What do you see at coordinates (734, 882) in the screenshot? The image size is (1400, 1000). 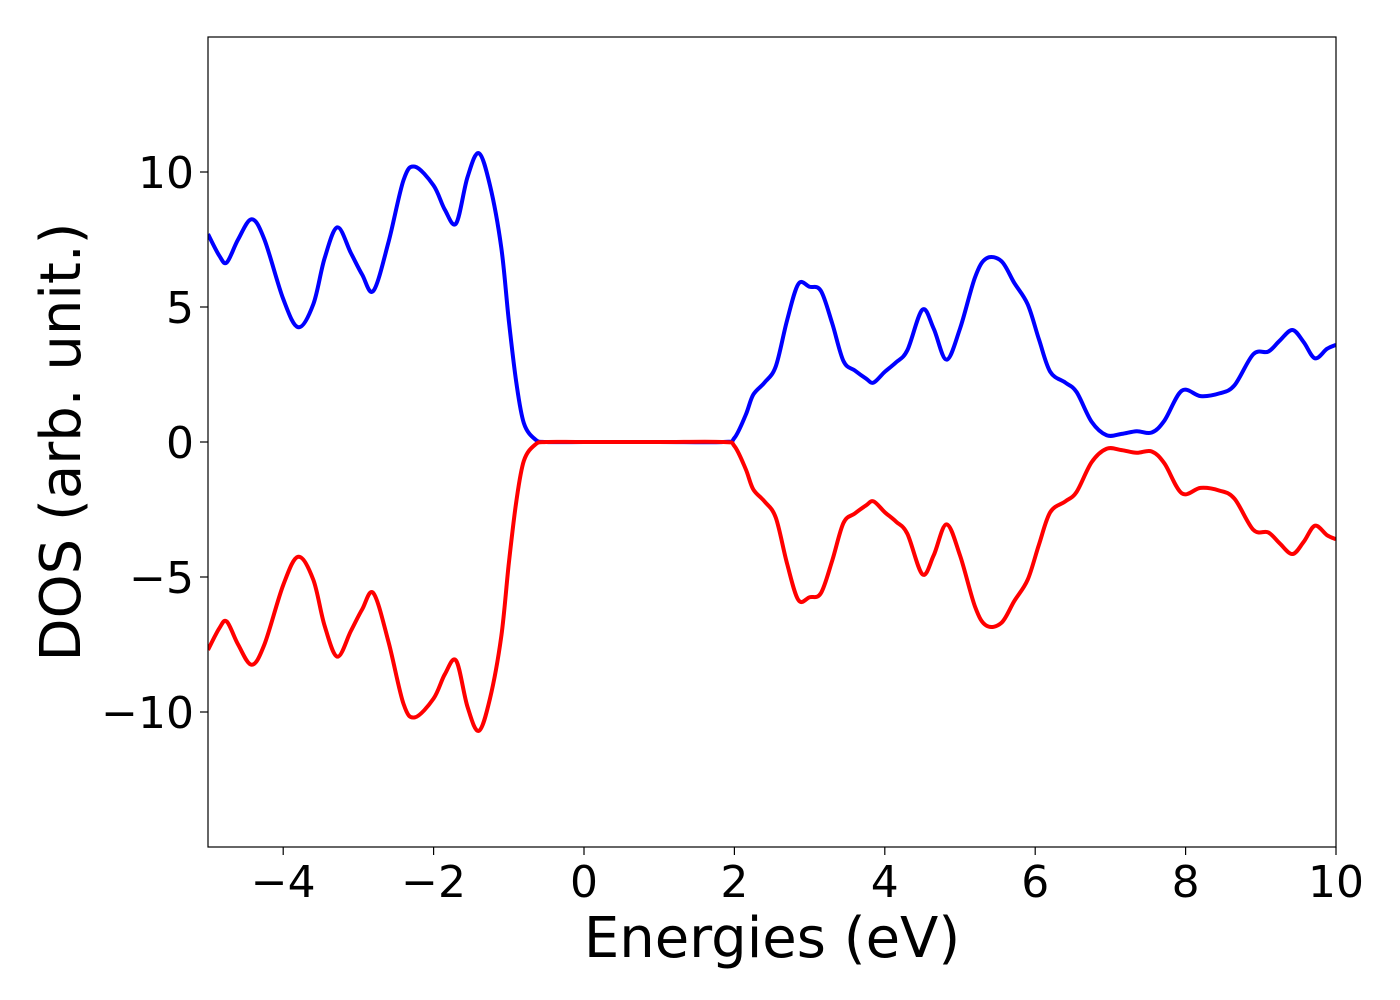 I see `x-tick-label: 2` at bounding box center [734, 882].